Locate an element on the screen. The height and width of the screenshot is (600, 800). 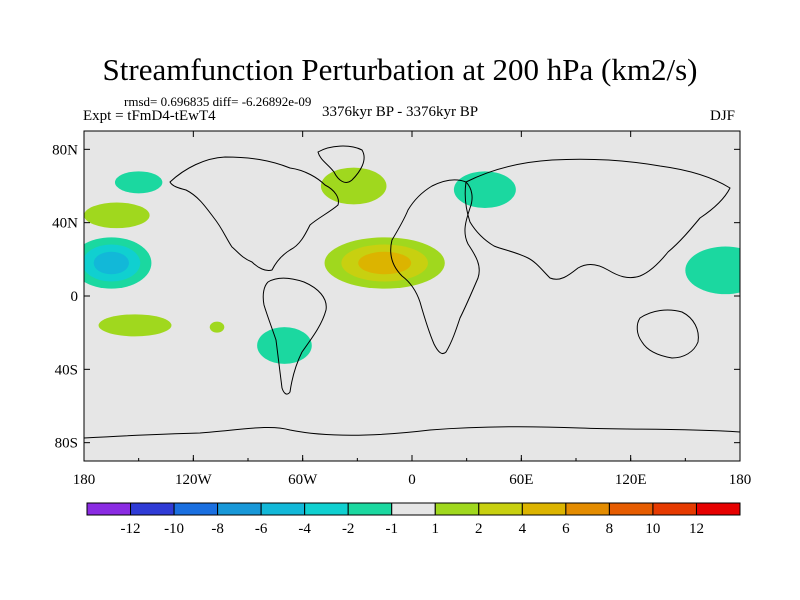
anomaly-north-atlantic-positive is located at coordinates (353, 186).